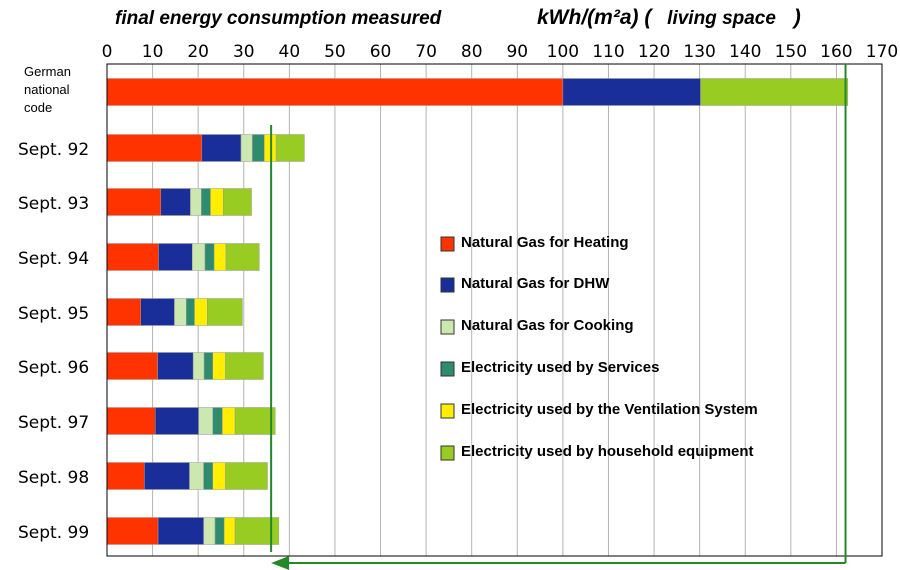  Describe the element at coordinates (38, 107) in the screenshot. I see `category-label-line: code` at that location.